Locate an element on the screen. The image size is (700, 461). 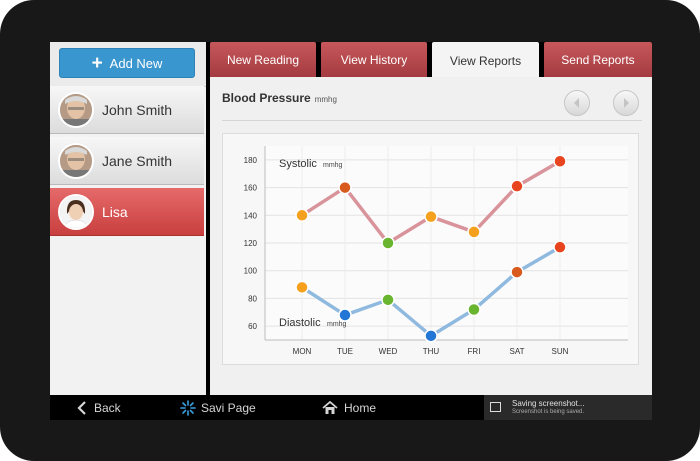
add-new-button: + Add New is located at coordinates (127, 63).